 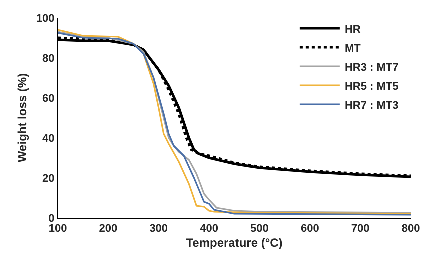 What do you see at coordinates (371, 86) in the screenshot?
I see `legend-label: HR5 : MT5` at bounding box center [371, 86].